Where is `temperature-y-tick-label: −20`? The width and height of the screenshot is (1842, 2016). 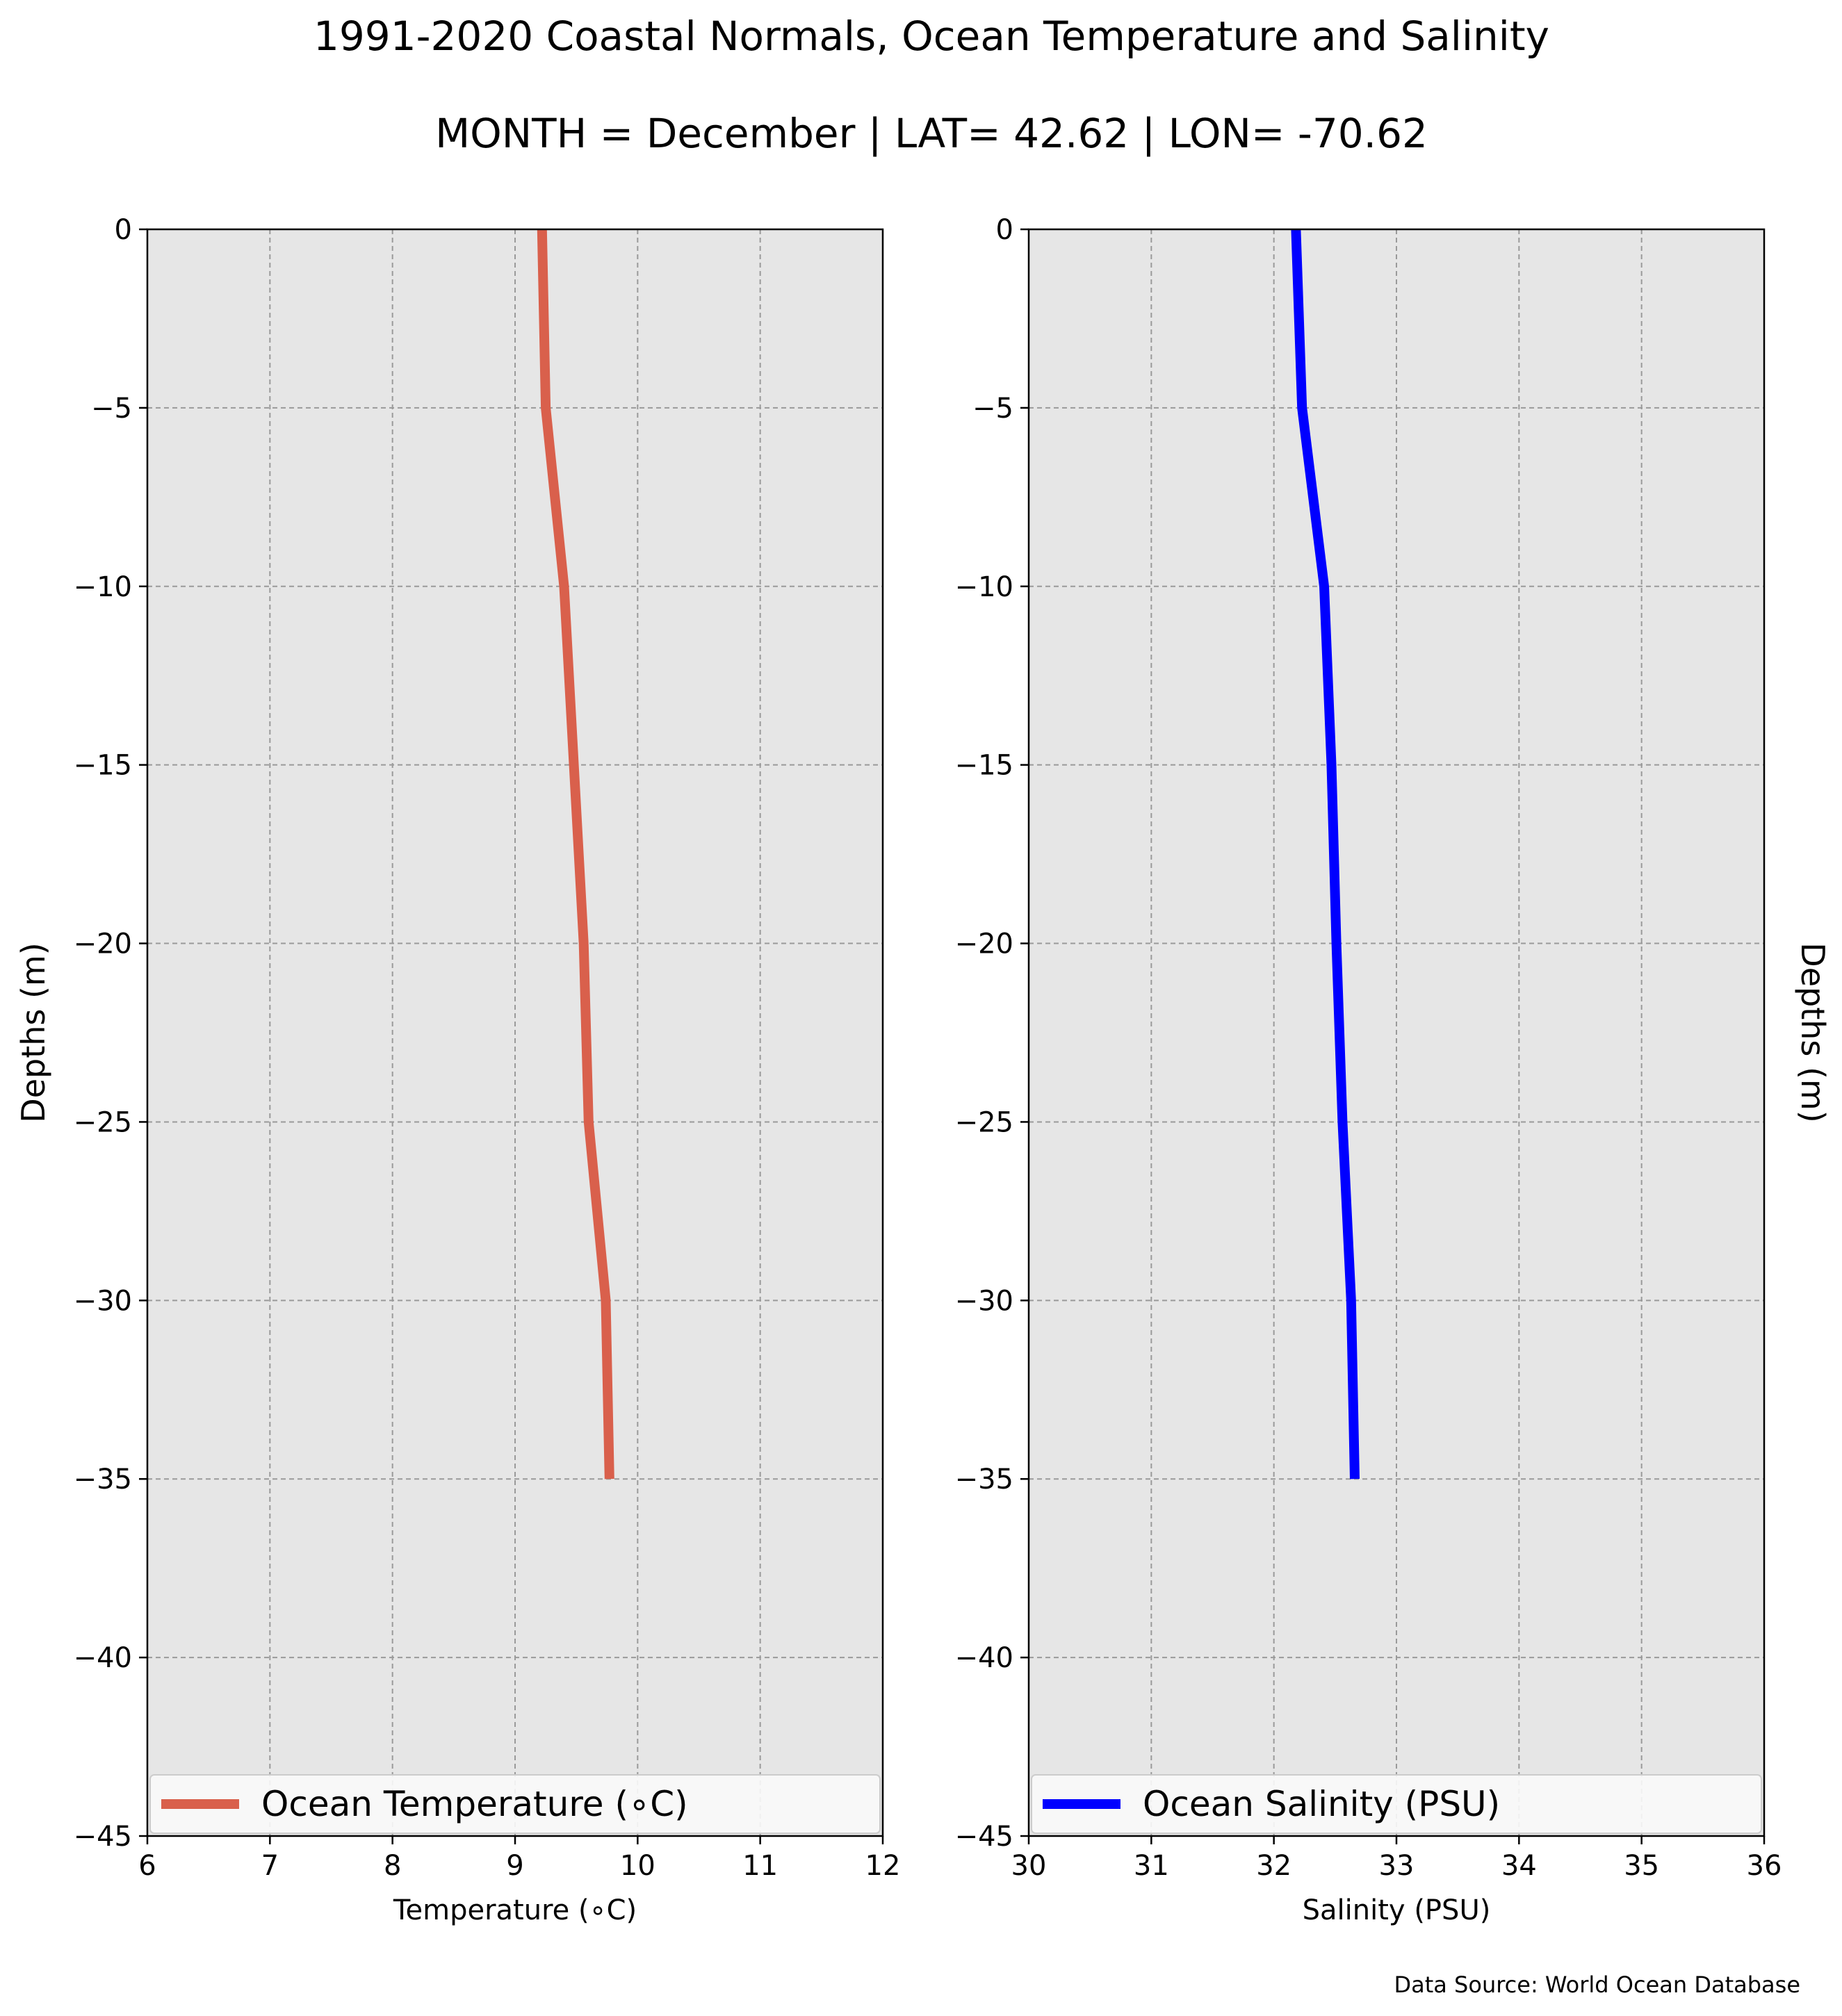 temperature-y-tick-label: −20 is located at coordinates (103, 944).